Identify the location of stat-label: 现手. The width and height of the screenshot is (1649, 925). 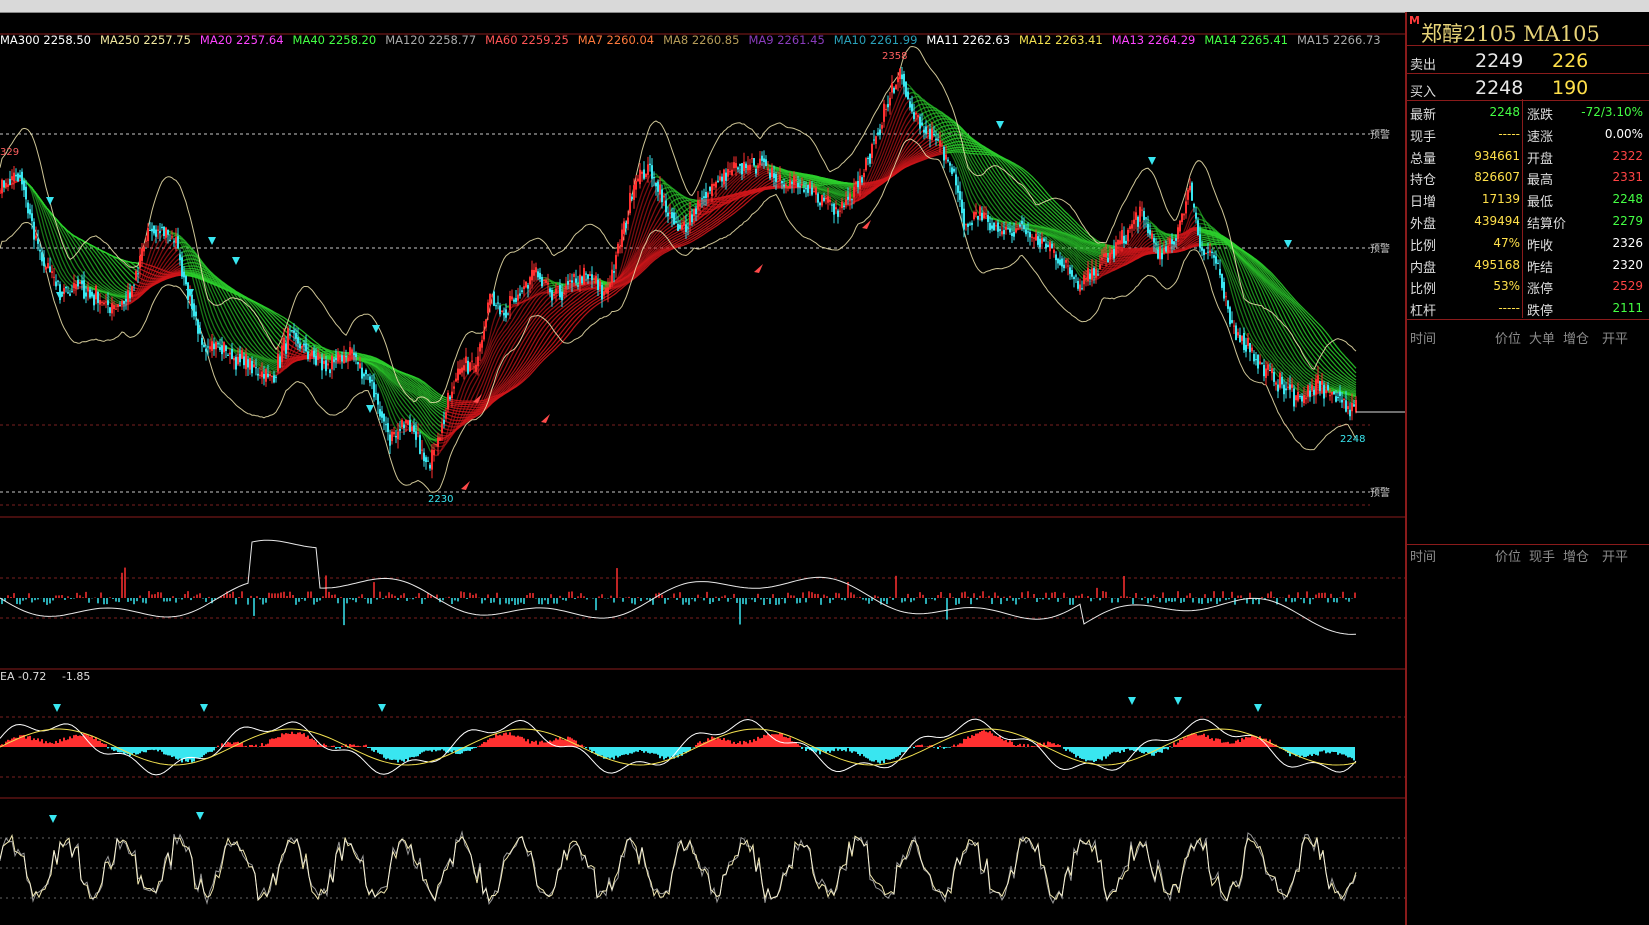
(1423, 137).